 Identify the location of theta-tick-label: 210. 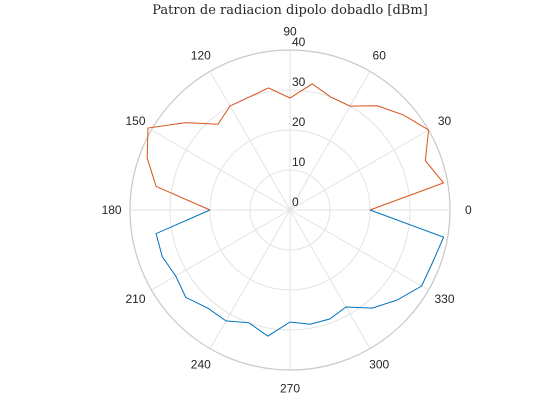
(135, 299).